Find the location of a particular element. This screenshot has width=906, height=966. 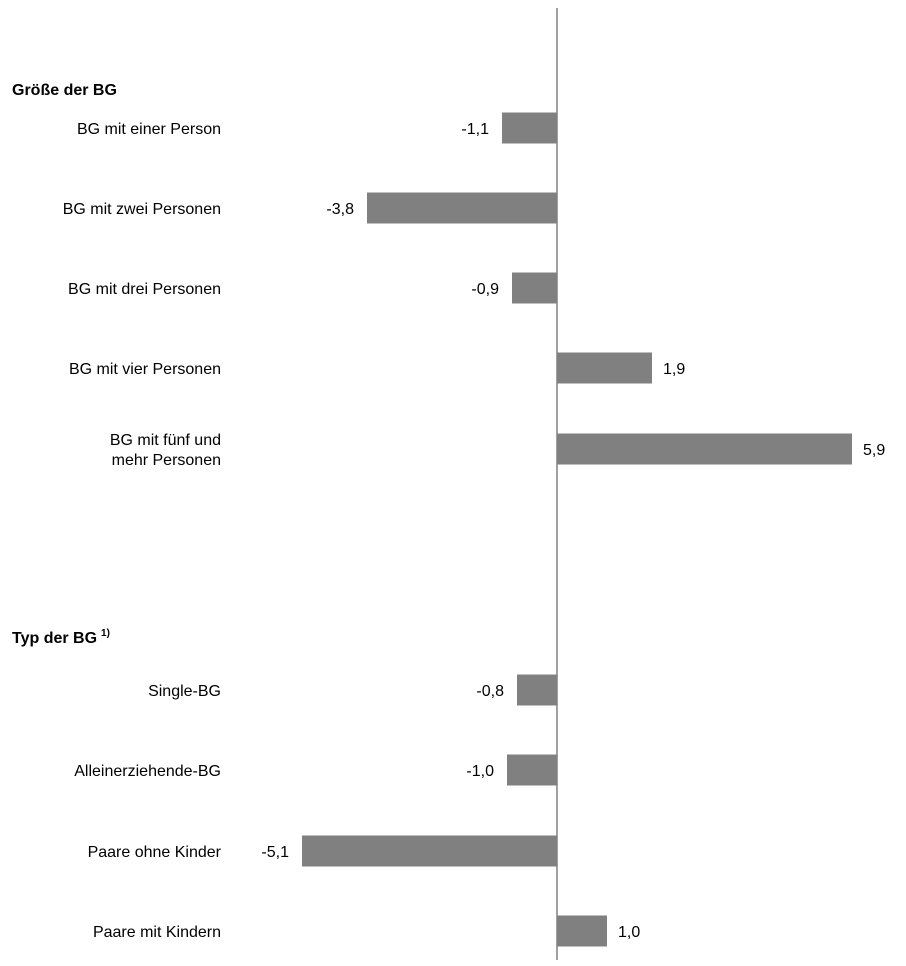

category-label: Alleinerziehende-BG is located at coordinates (147, 771).